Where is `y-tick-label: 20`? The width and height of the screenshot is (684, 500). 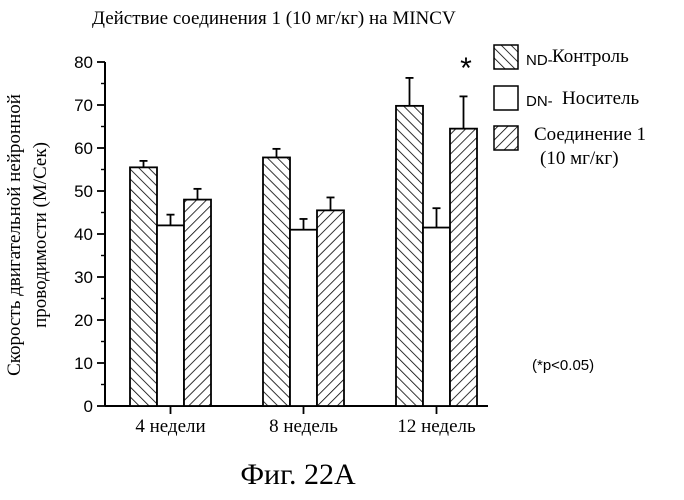 y-tick-label: 20 is located at coordinates (83, 320).